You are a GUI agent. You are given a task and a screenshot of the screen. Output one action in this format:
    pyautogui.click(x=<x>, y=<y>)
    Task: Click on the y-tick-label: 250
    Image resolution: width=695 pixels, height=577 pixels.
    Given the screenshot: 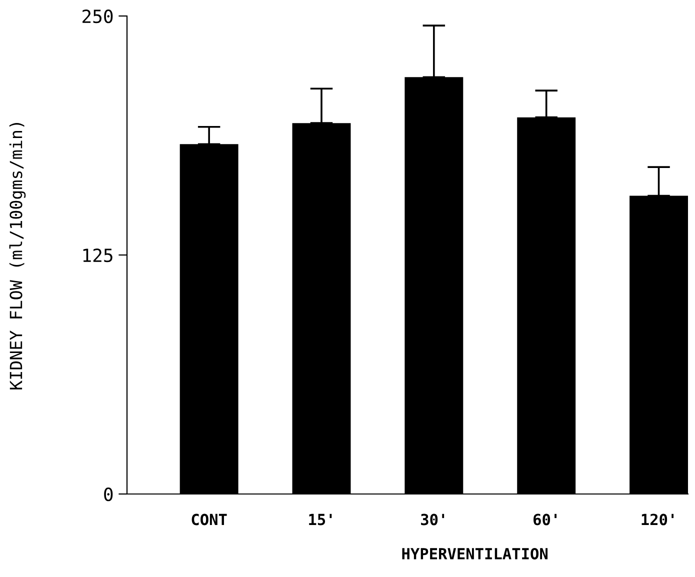 What is the action you would take?
    pyautogui.click(x=97, y=17)
    